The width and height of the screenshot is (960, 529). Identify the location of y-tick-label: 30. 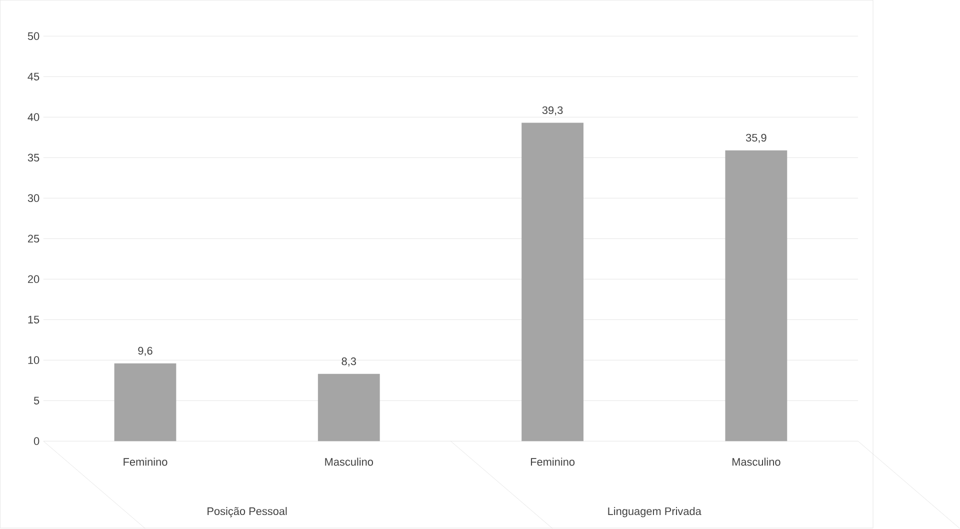
(34, 198).